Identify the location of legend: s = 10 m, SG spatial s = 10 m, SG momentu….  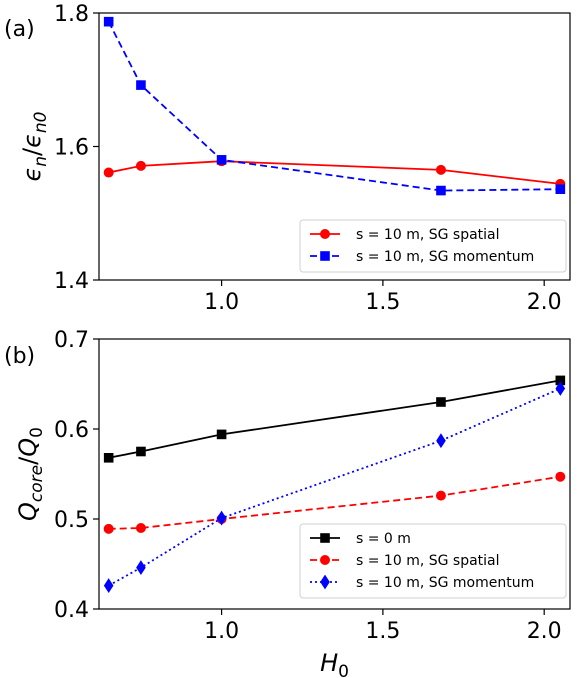
(433, 246).